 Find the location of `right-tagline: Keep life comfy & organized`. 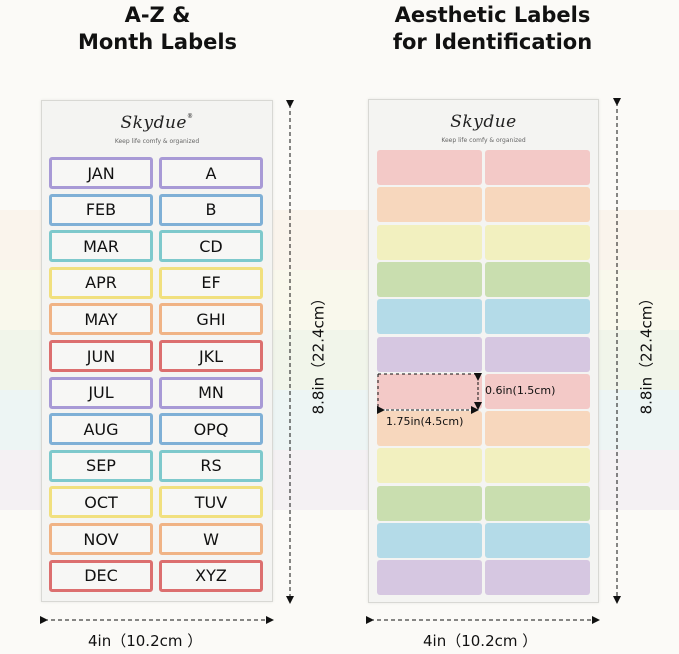

right-tagline: Keep life comfy & organized is located at coordinates (483, 140).